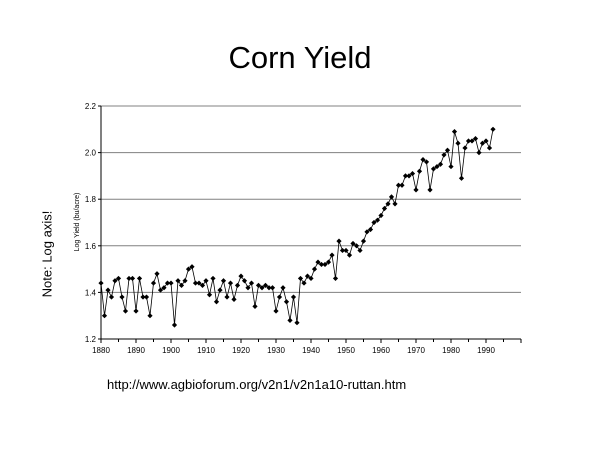  Describe the element at coordinates (451, 350) in the screenshot. I see `x-tick-label: 1980` at that location.